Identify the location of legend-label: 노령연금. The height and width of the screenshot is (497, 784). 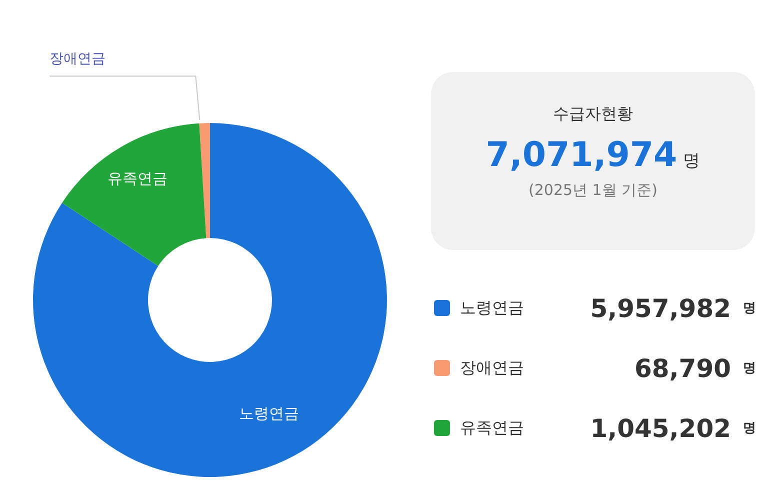
(492, 308).